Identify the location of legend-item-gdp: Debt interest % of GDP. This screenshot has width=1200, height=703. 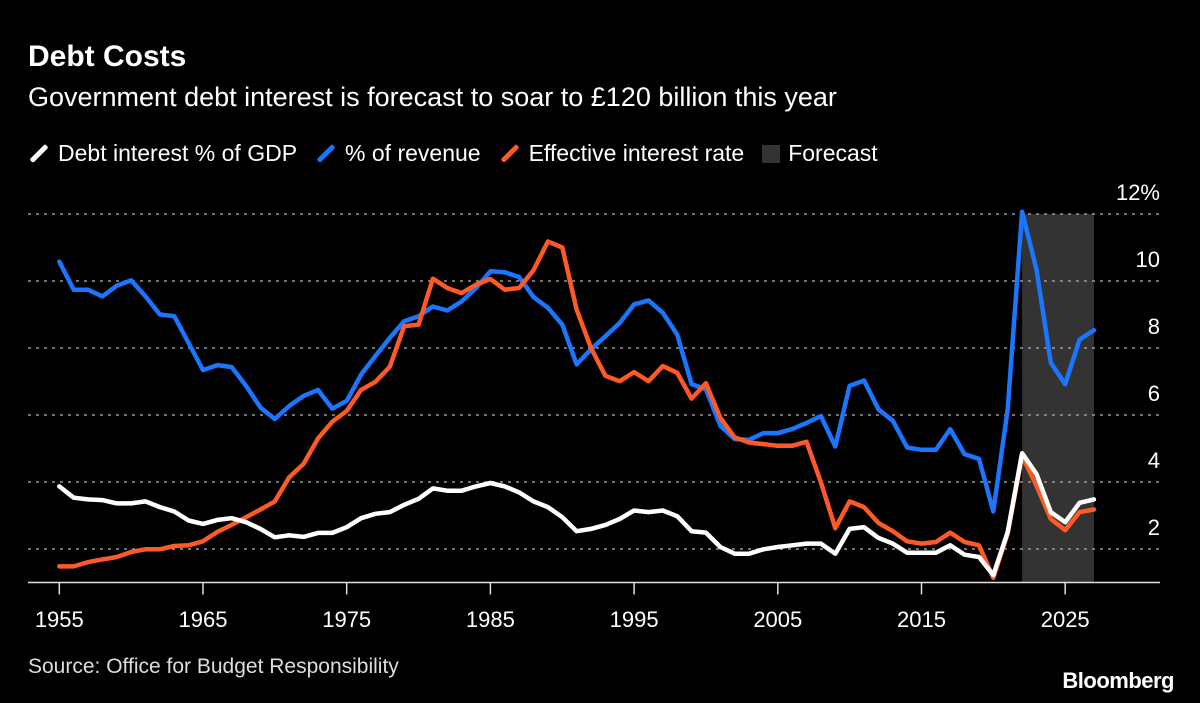
(162, 153).